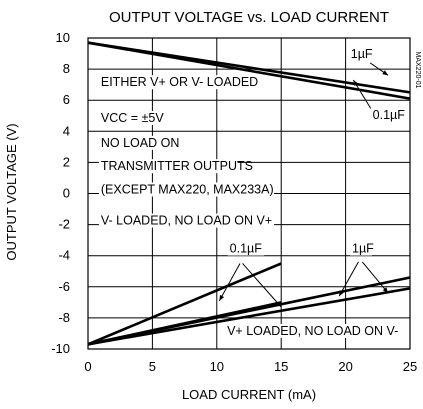  I want to click on chart-title: OUTPUT VOLTAGE vs. LOAD CURRENT, so click(249, 17).